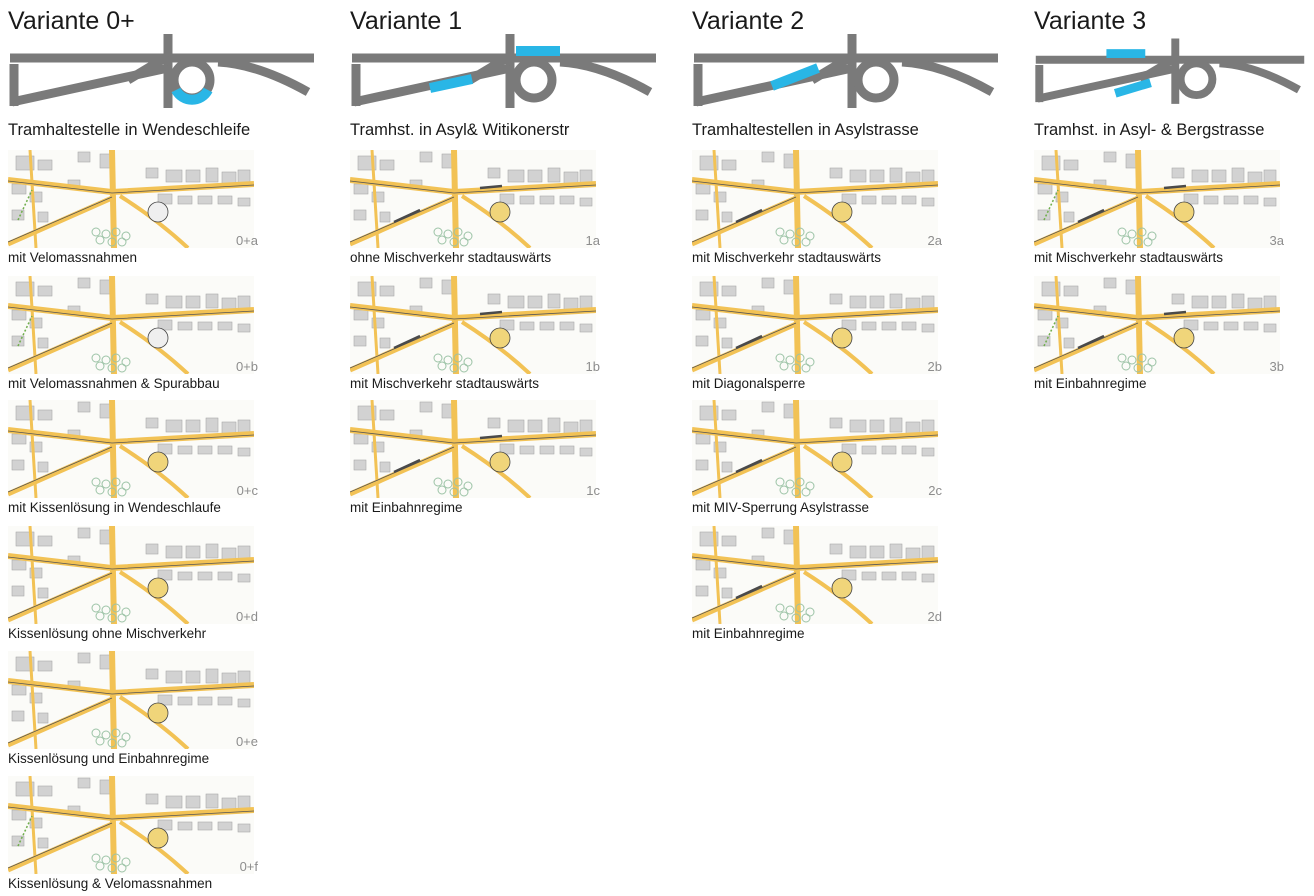 This screenshot has width=1314, height=896. I want to click on variant-option: 1b mit Mischverkehr stadtauswärts, so click(484, 335).